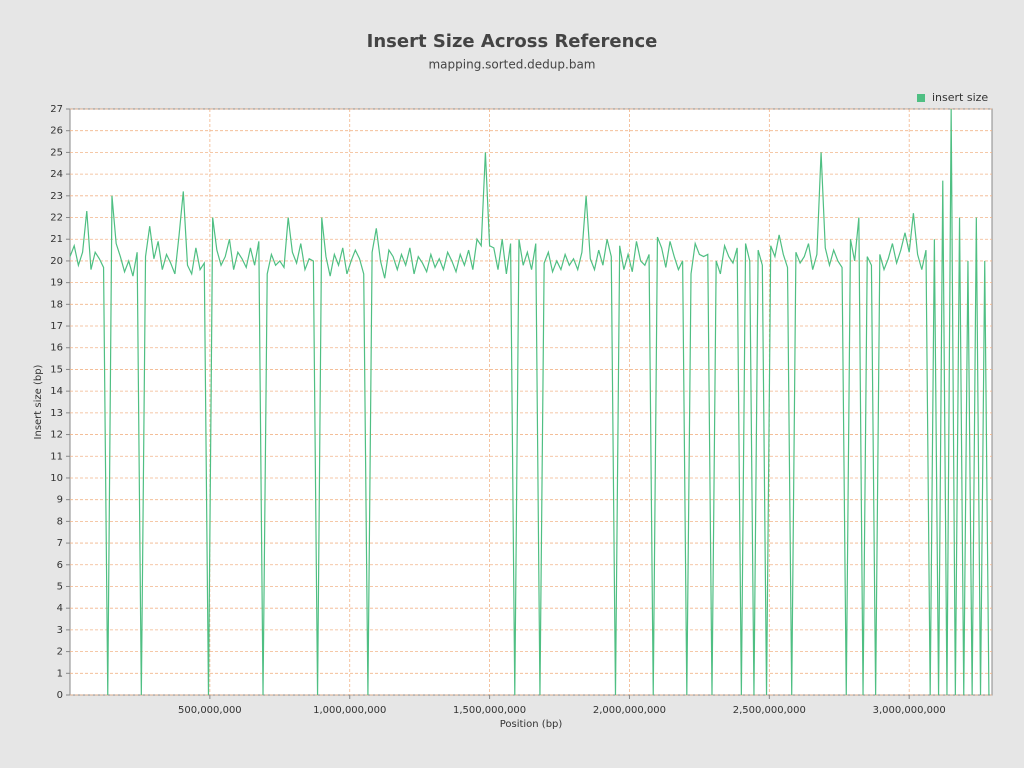  Describe the element at coordinates (56, 131) in the screenshot. I see `y-tick-label: 26` at that location.